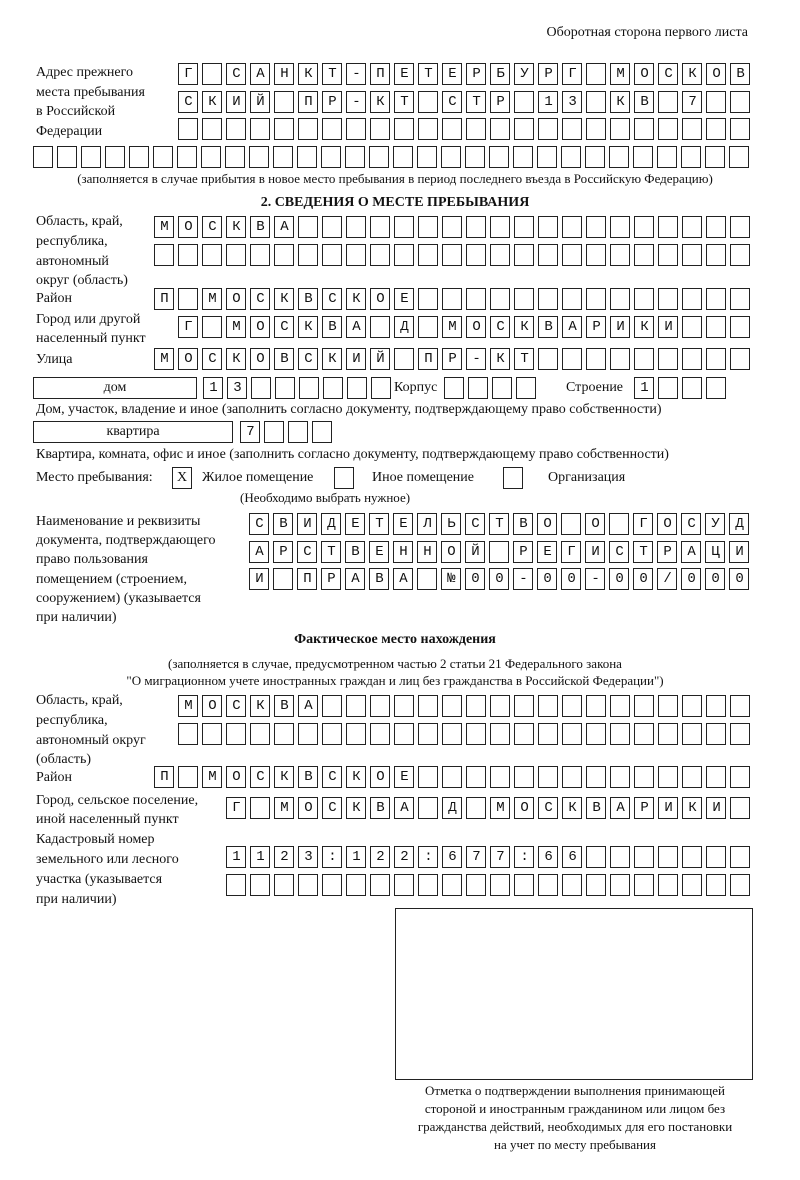 The height and width of the screenshot is (1180, 800). Describe the element at coordinates (115, 388) in the screenshot. I see `house-type-field: дом` at that location.